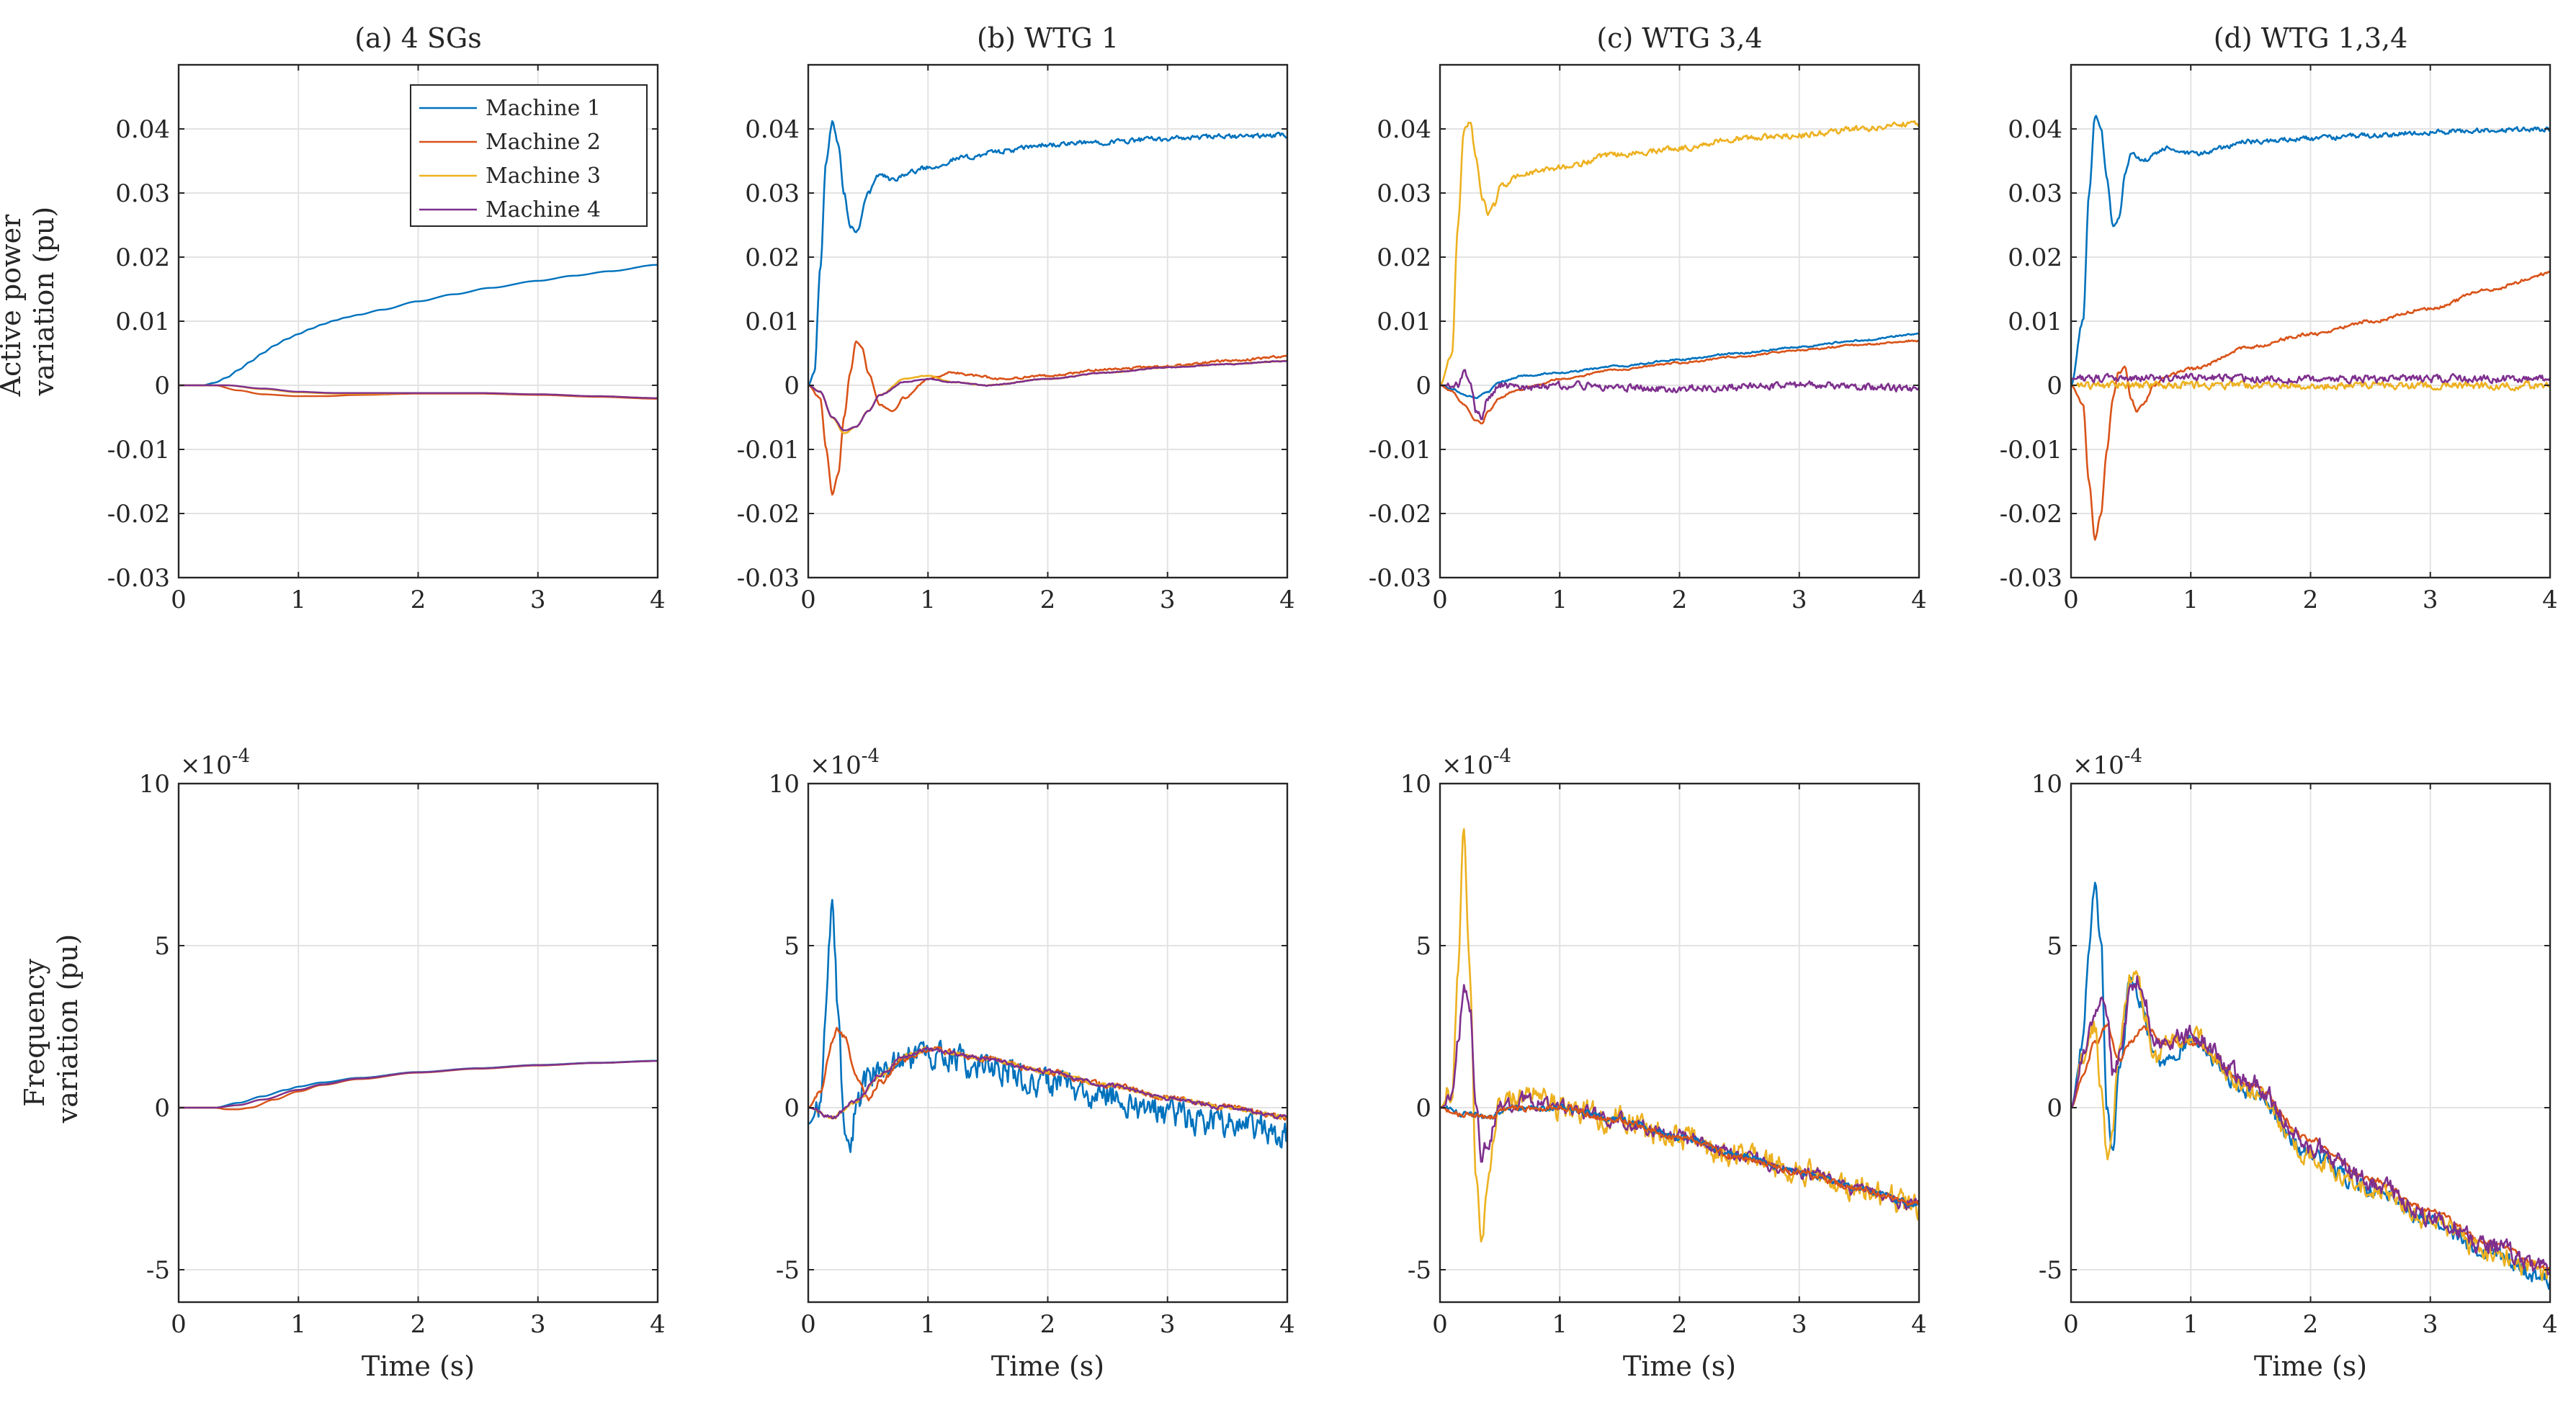 This screenshot has width=2576, height=1408. I want to click on top-row-ylabel-line1: Active power, so click(13, 305).